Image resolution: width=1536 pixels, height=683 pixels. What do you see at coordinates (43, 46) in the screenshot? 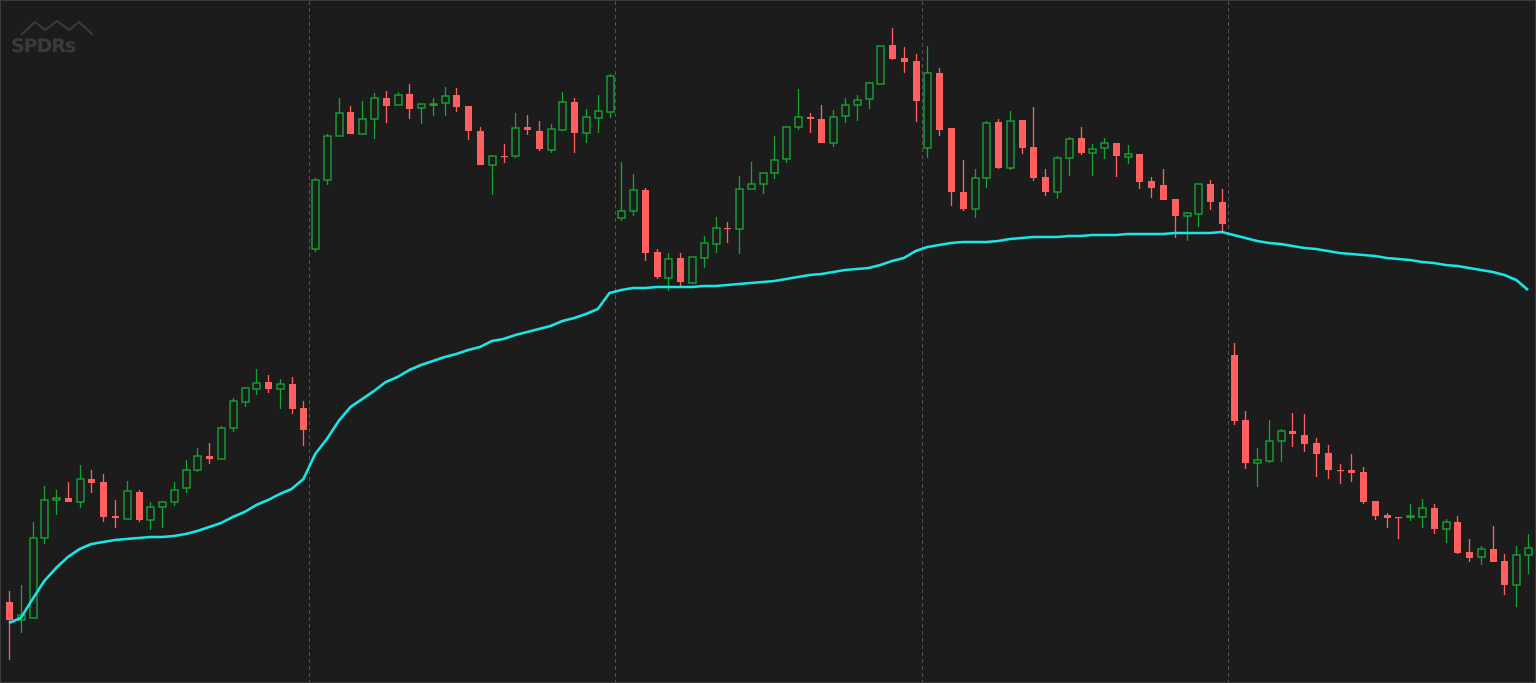
I see `logo-text: SPDRs` at bounding box center [43, 46].